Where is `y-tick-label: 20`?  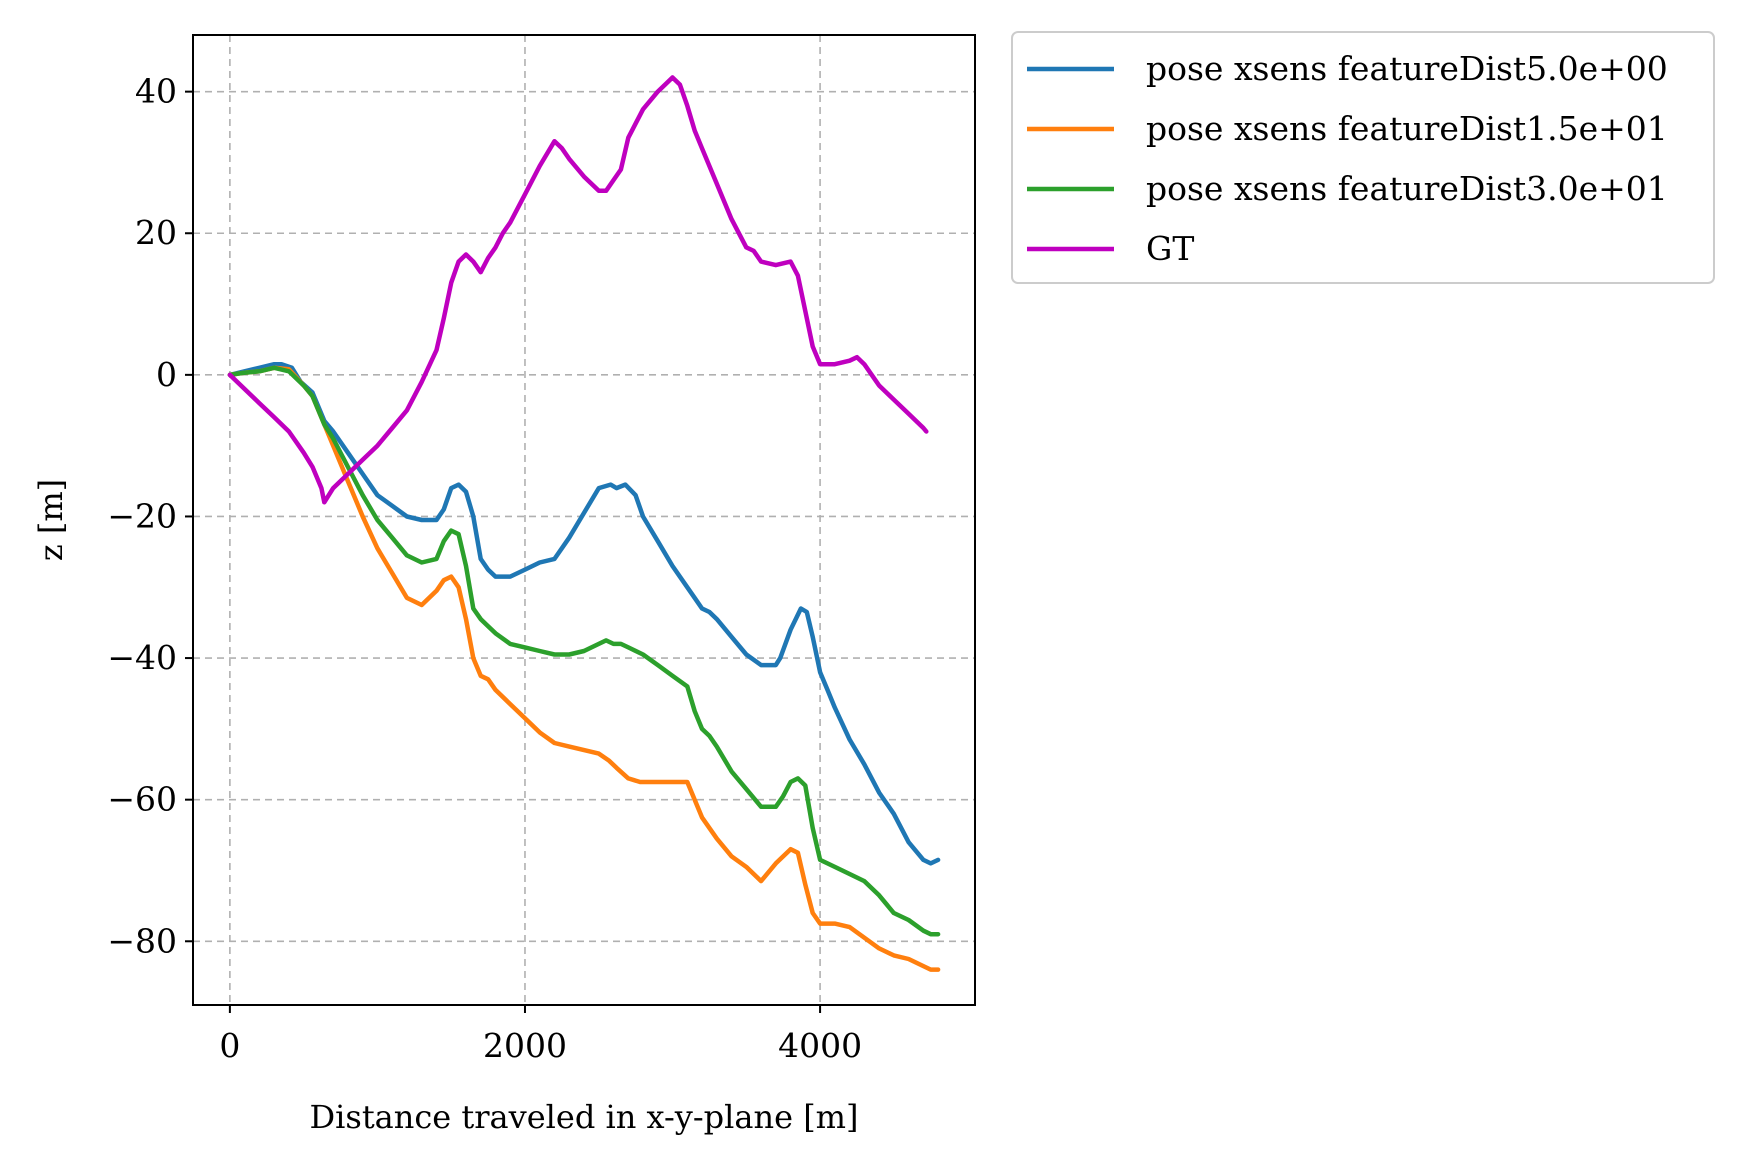 y-tick-label: 20 is located at coordinates (156, 232).